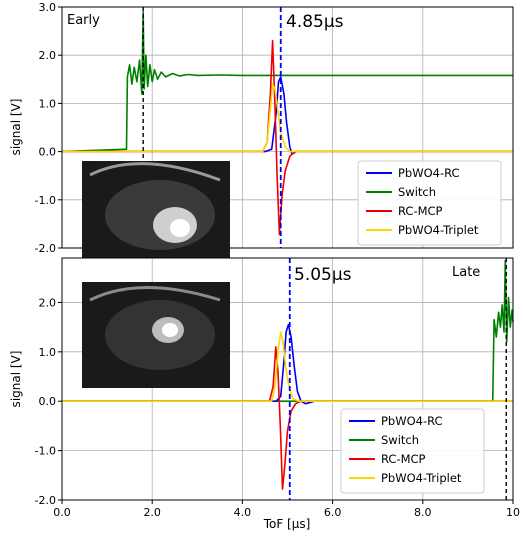  I want to click on x-tick-label: 4.0, so click(243, 512).